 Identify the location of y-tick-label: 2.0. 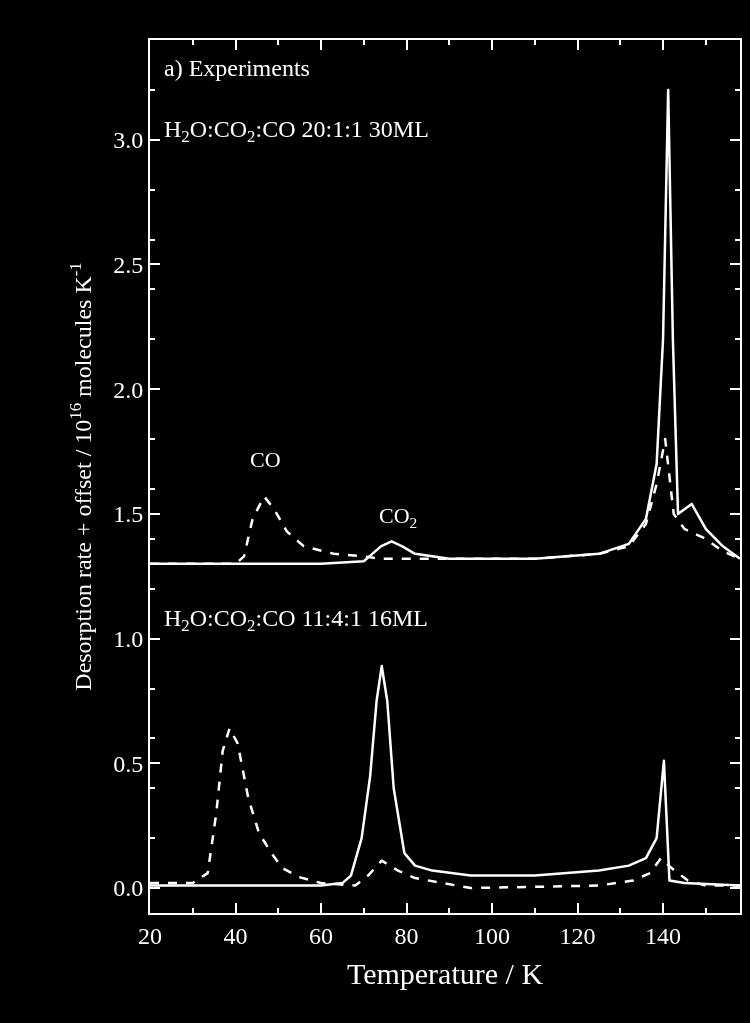
(128, 389).